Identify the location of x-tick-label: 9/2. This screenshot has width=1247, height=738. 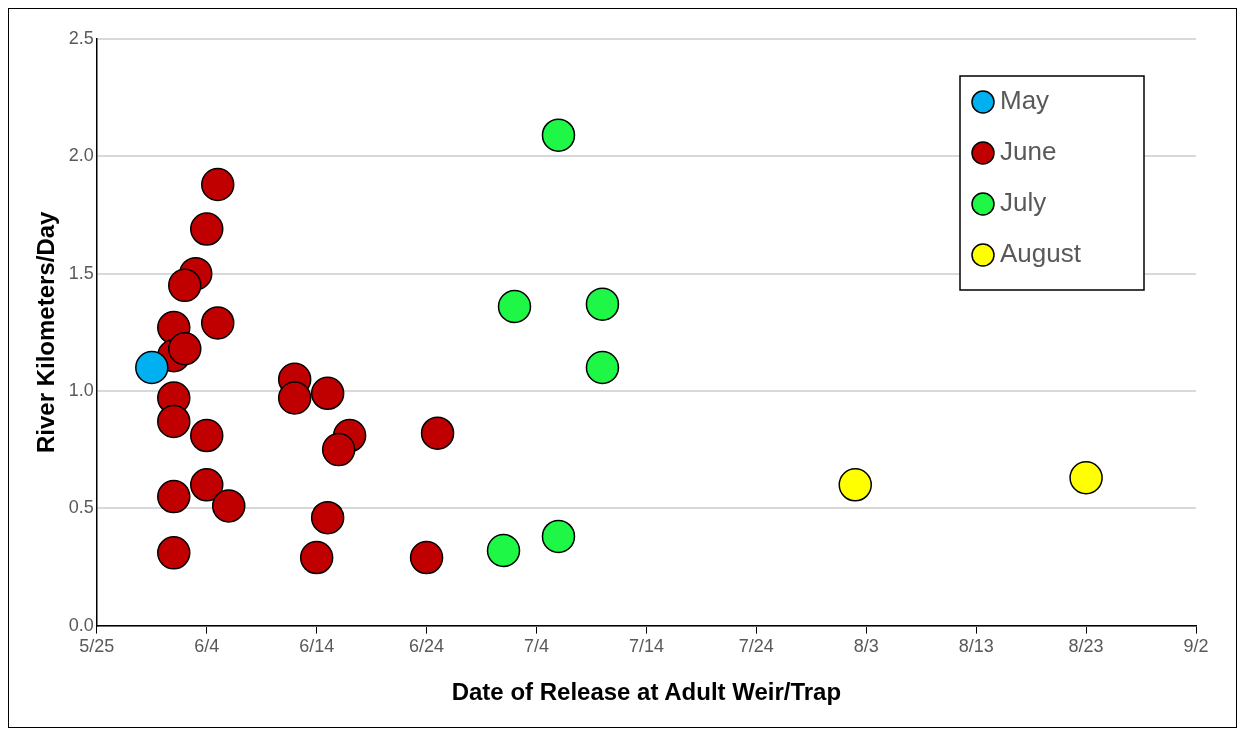
(1196, 646).